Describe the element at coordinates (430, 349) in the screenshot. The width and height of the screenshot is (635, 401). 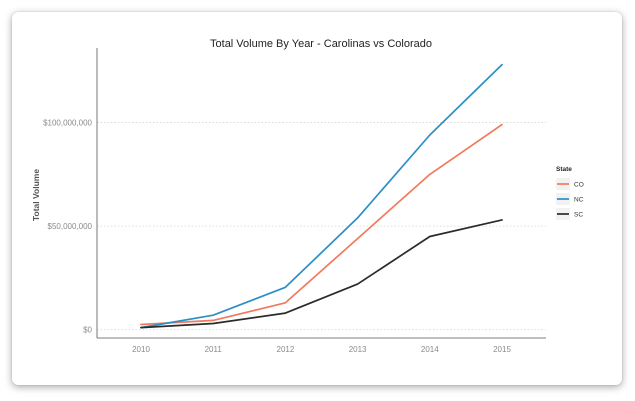
I see `x-tick-label: 2014` at that location.